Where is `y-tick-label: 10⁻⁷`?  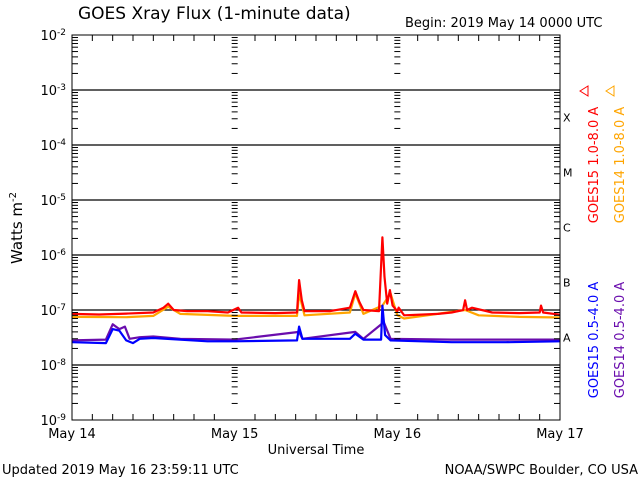 y-tick-label: 10⁻⁷ is located at coordinates (53, 311).